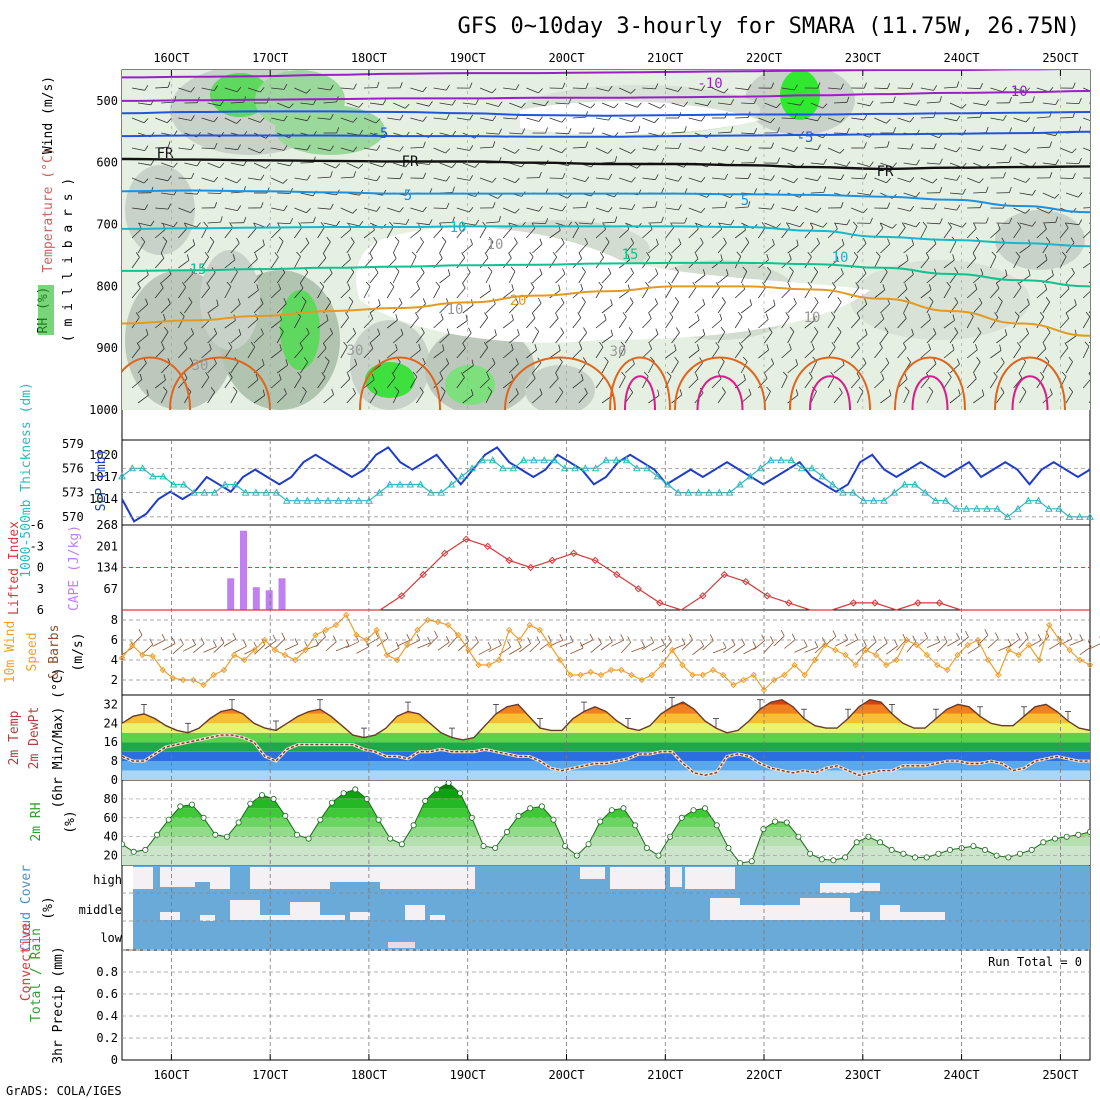  I want to click on thickness-tick: 570, so click(73, 517).